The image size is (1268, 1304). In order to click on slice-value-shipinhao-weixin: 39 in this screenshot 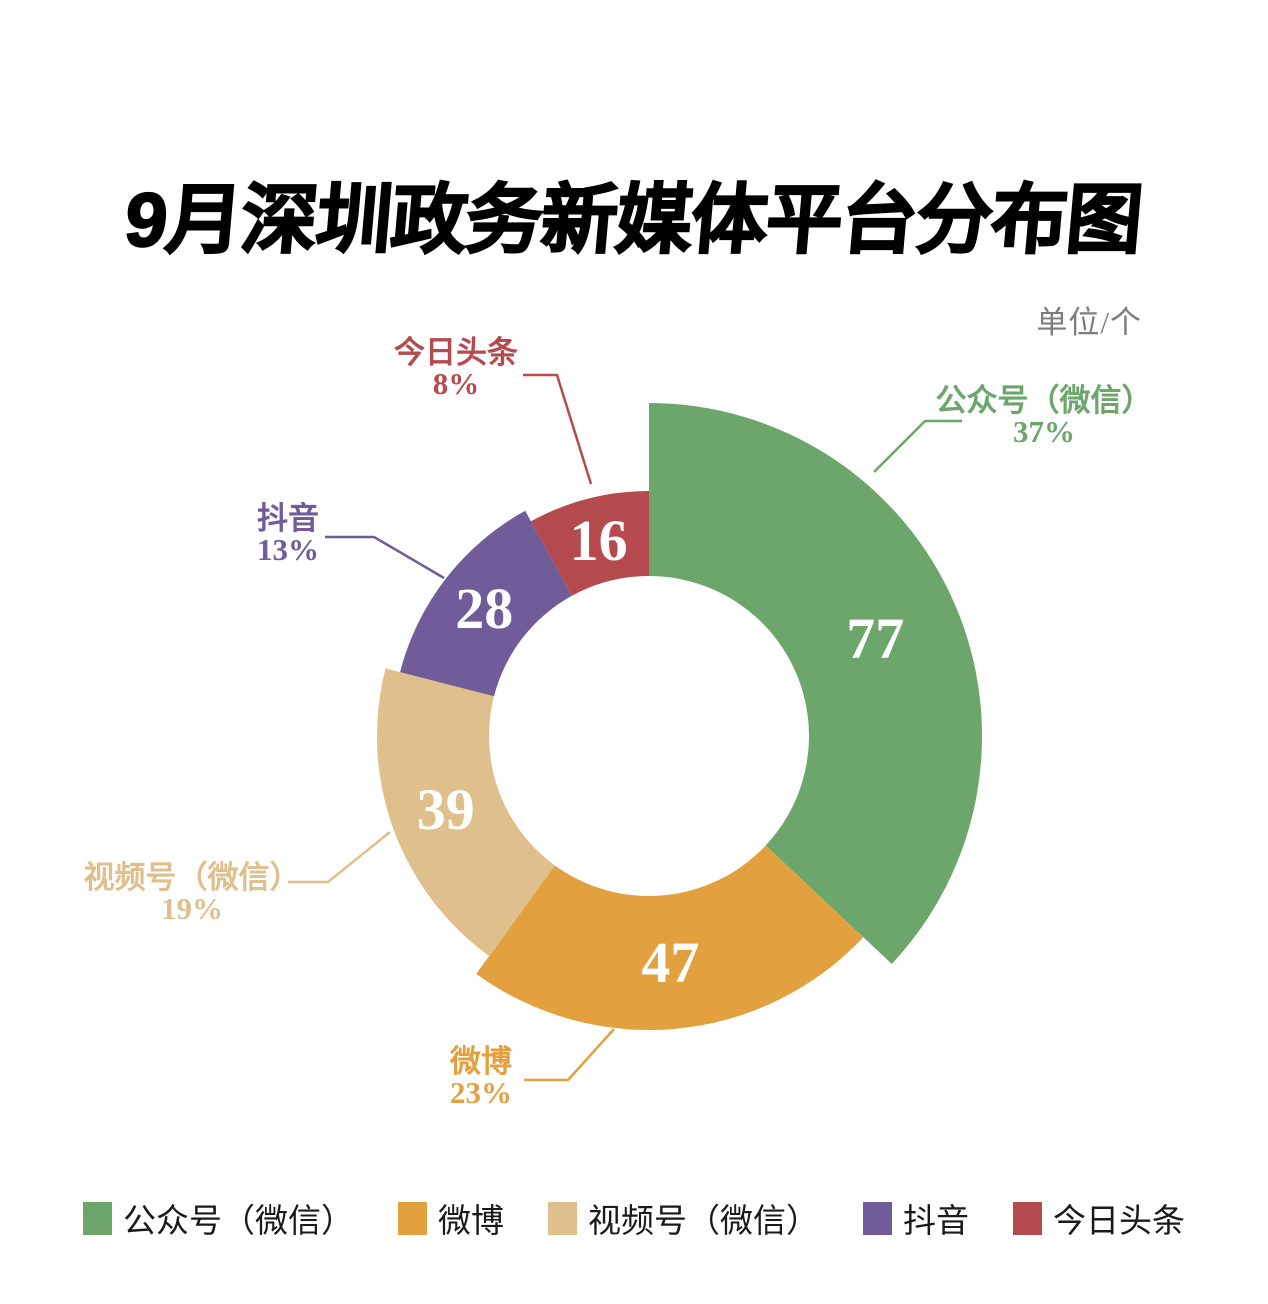, I will do `click(446, 809)`.